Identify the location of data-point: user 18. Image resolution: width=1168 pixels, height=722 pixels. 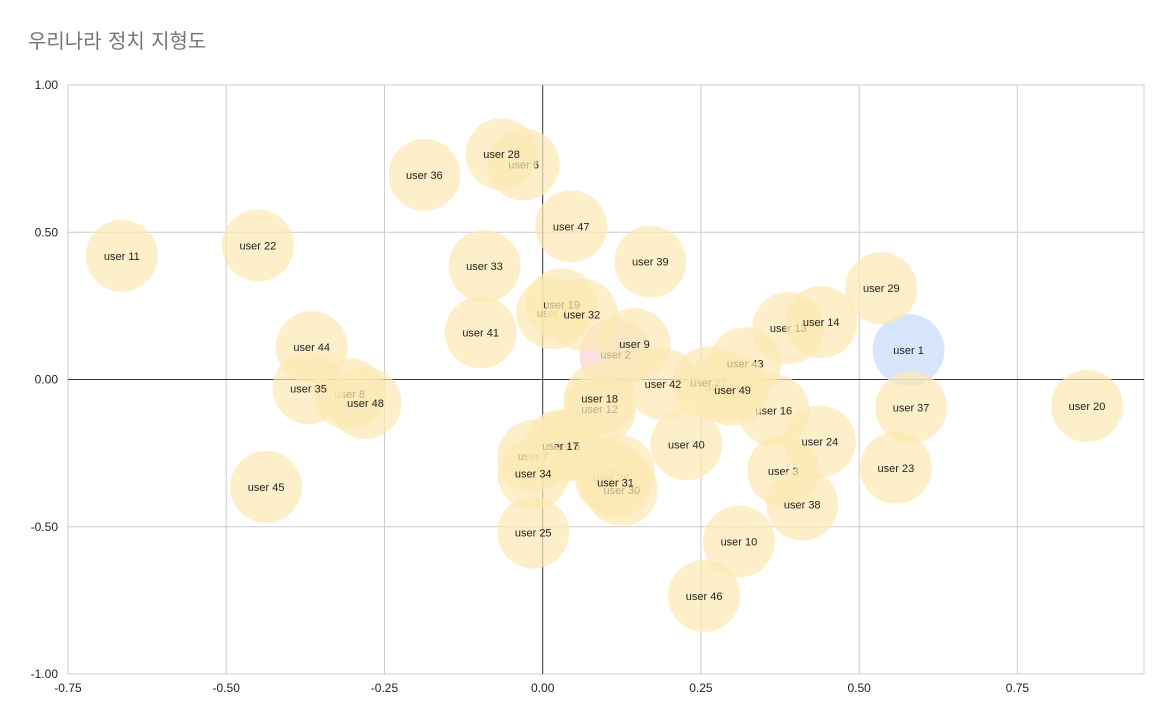
(599, 398).